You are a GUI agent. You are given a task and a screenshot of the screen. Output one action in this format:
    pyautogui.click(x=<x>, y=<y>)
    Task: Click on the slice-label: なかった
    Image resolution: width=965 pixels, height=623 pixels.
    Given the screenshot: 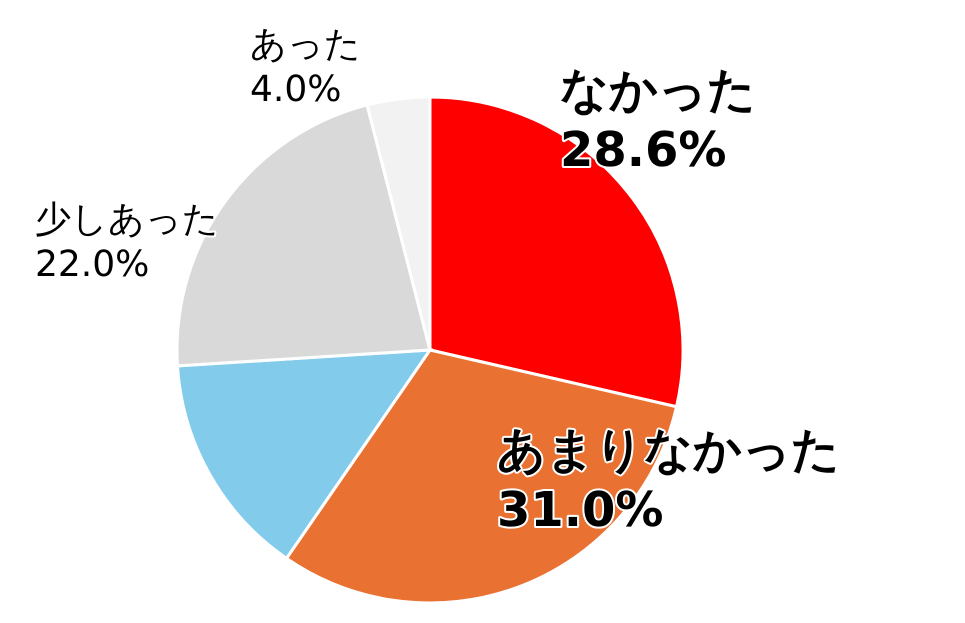 What is the action you would take?
    pyautogui.click(x=658, y=90)
    